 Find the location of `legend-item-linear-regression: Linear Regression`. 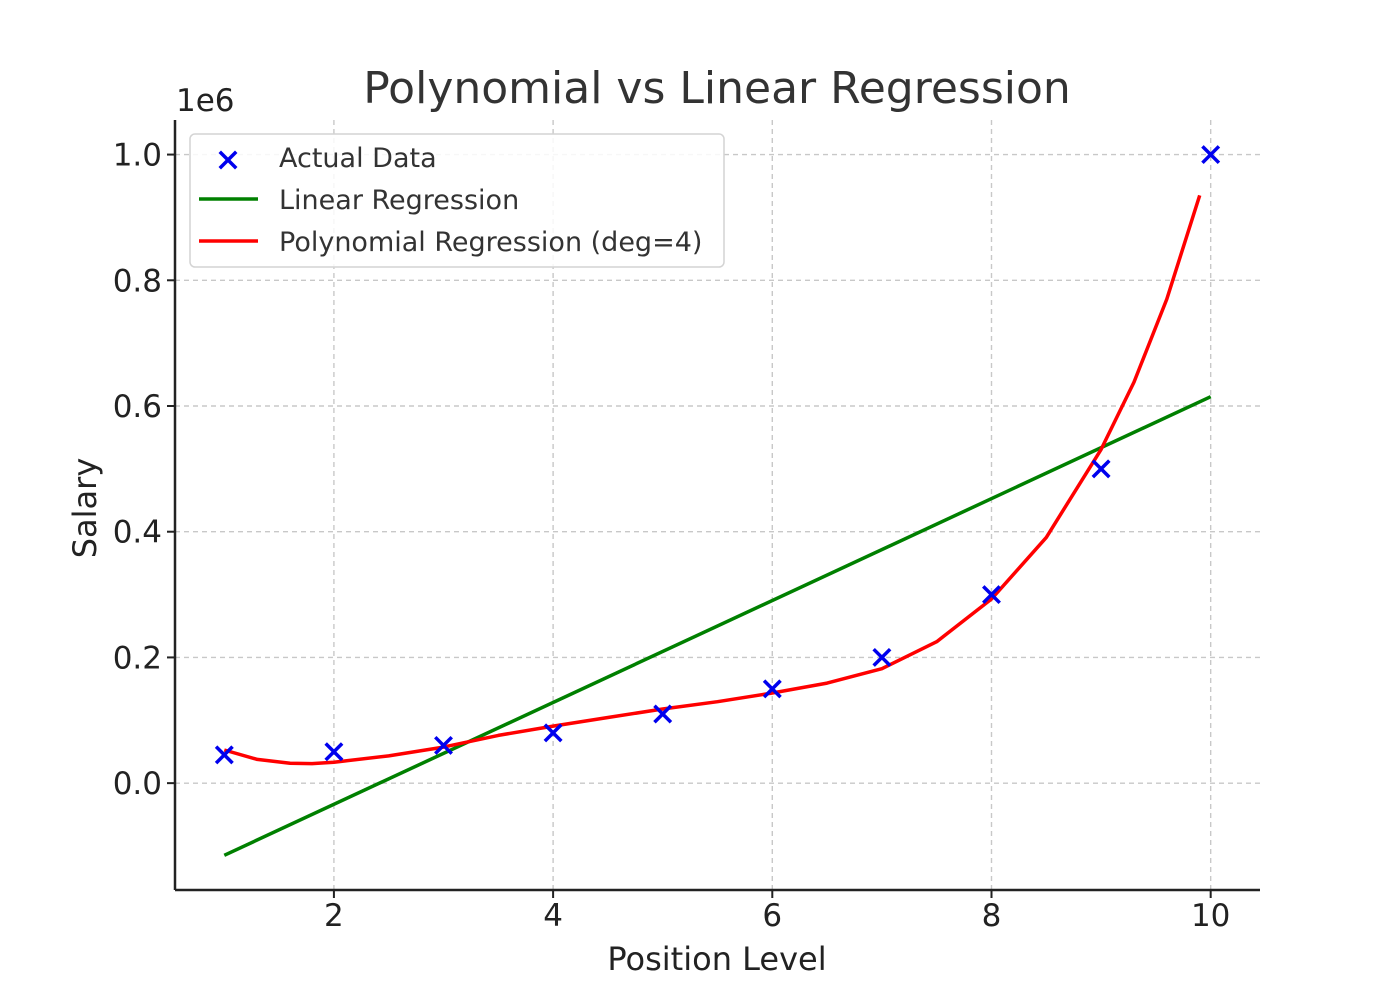

legend-item-linear-regression: Linear Regression is located at coordinates (359, 200).